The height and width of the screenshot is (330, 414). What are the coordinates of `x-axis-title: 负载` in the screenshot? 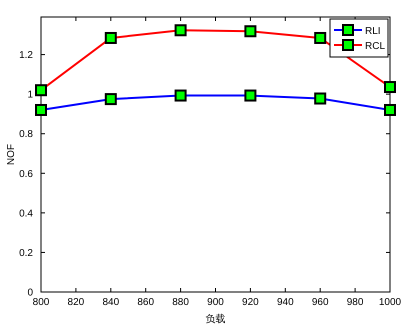 It's located at (216, 319).